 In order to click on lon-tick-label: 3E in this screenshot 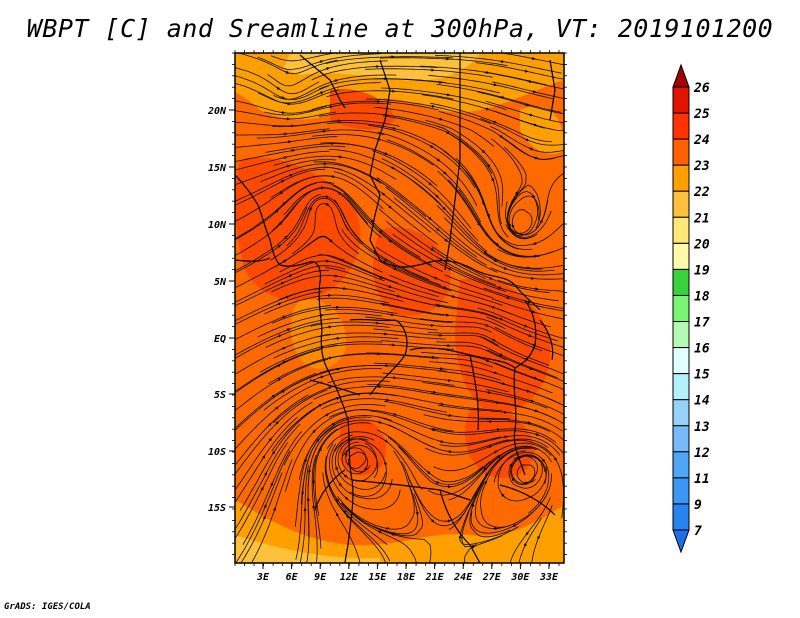, I will do `click(263, 577)`.